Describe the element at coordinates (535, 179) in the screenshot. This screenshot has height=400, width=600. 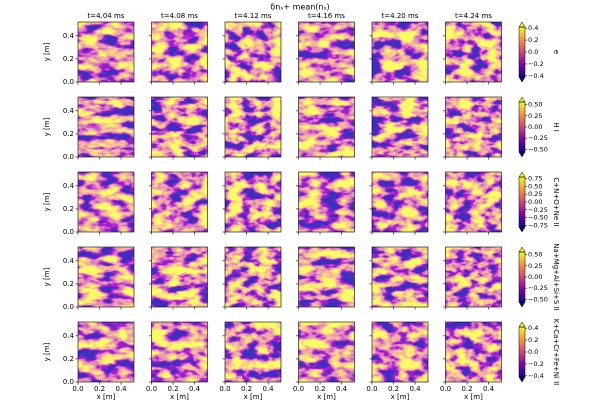
I see `colorbar-tick-label: 0.75` at that location.